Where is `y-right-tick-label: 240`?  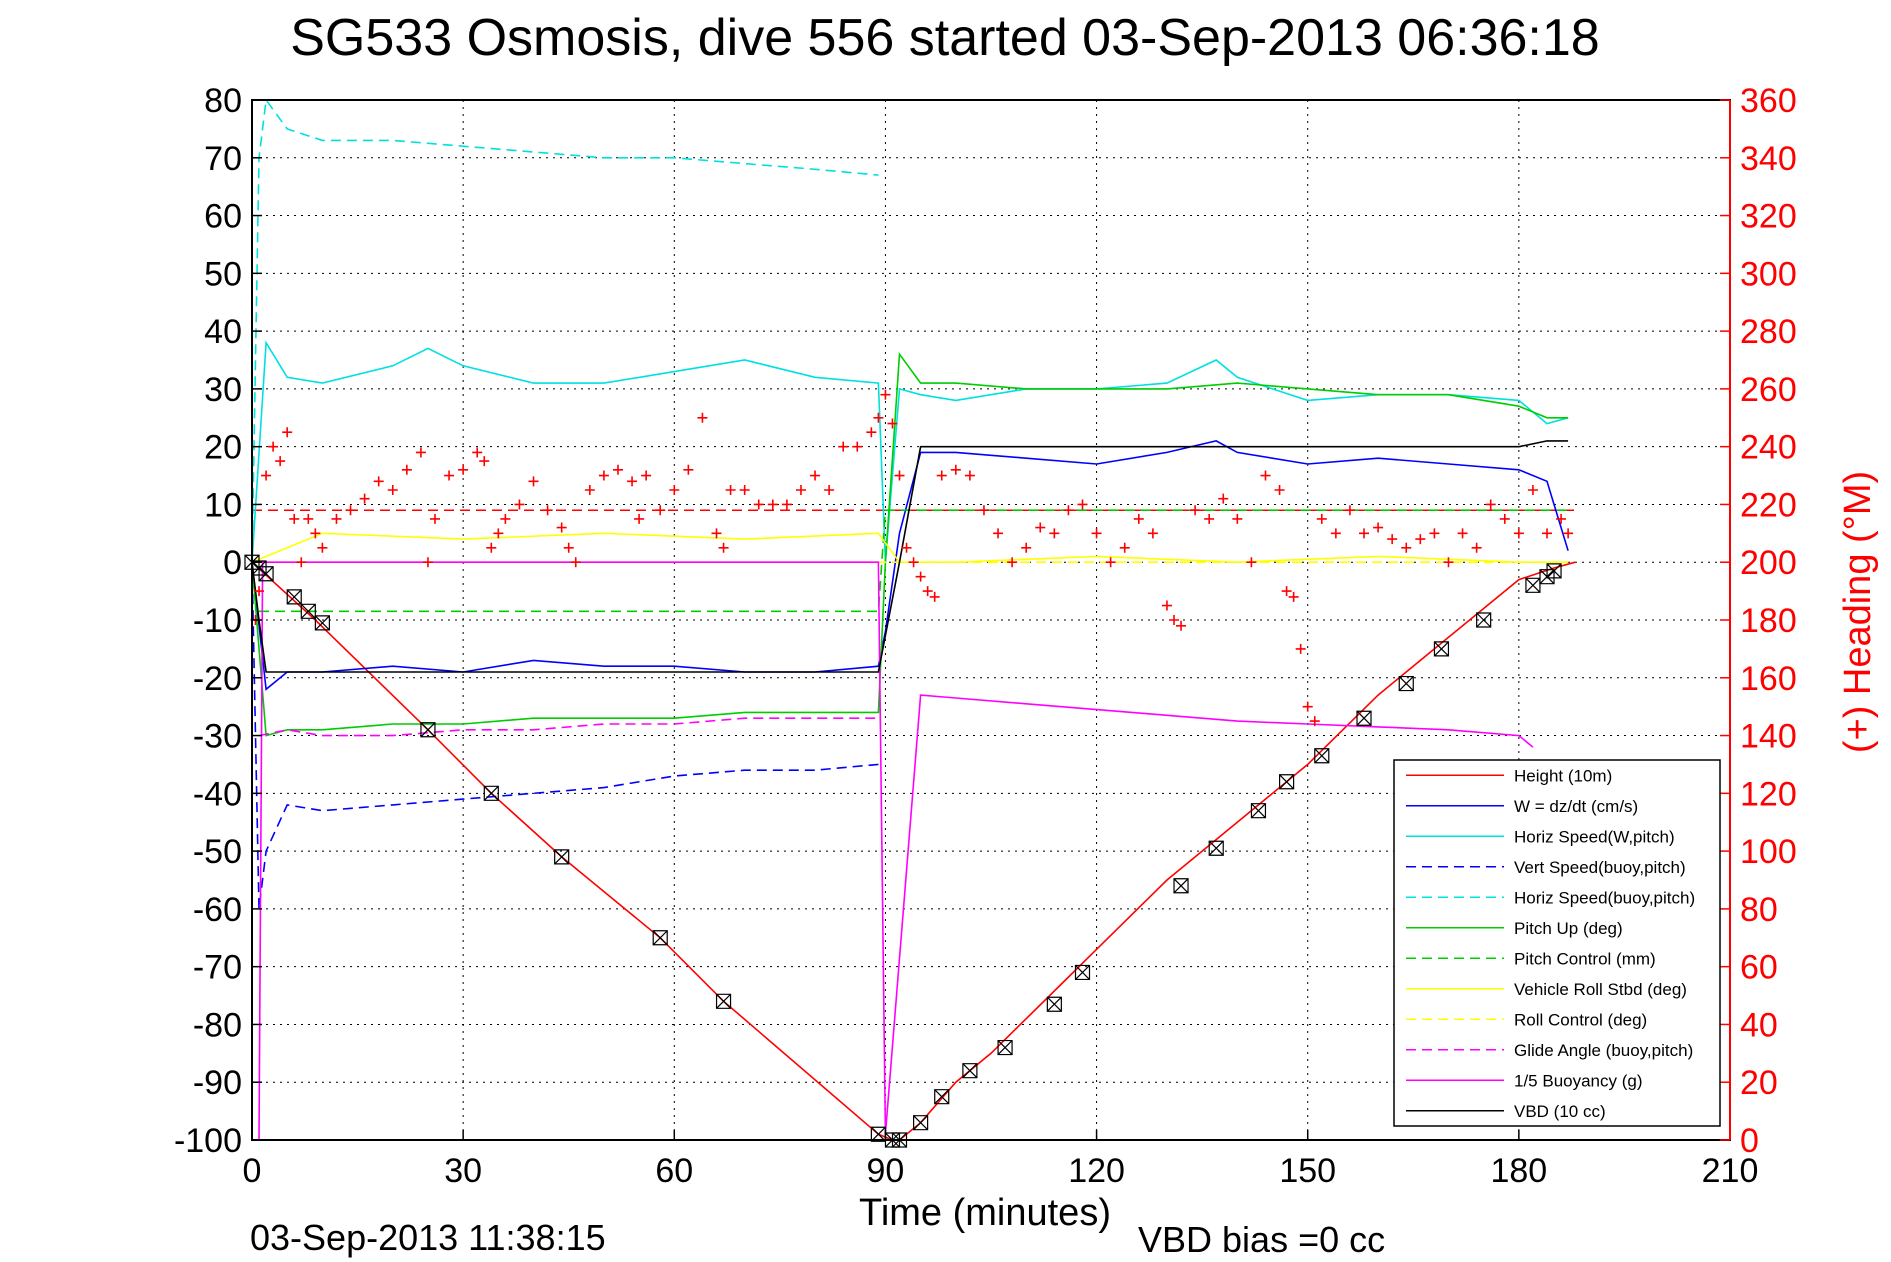 y-right-tick-label: 240 is located at coordinates (1768, 448).